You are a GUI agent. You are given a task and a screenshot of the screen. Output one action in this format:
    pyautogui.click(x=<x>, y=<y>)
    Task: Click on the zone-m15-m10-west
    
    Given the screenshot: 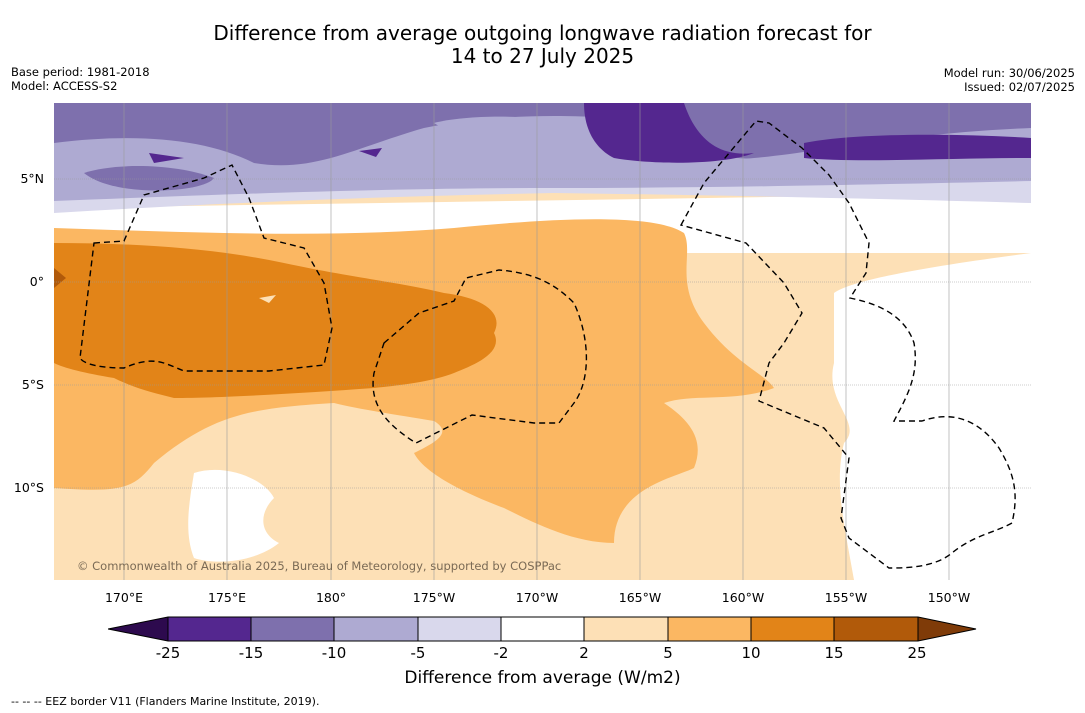 What is the action you would take?
    pyautogui.click(x=149, y=178)
    